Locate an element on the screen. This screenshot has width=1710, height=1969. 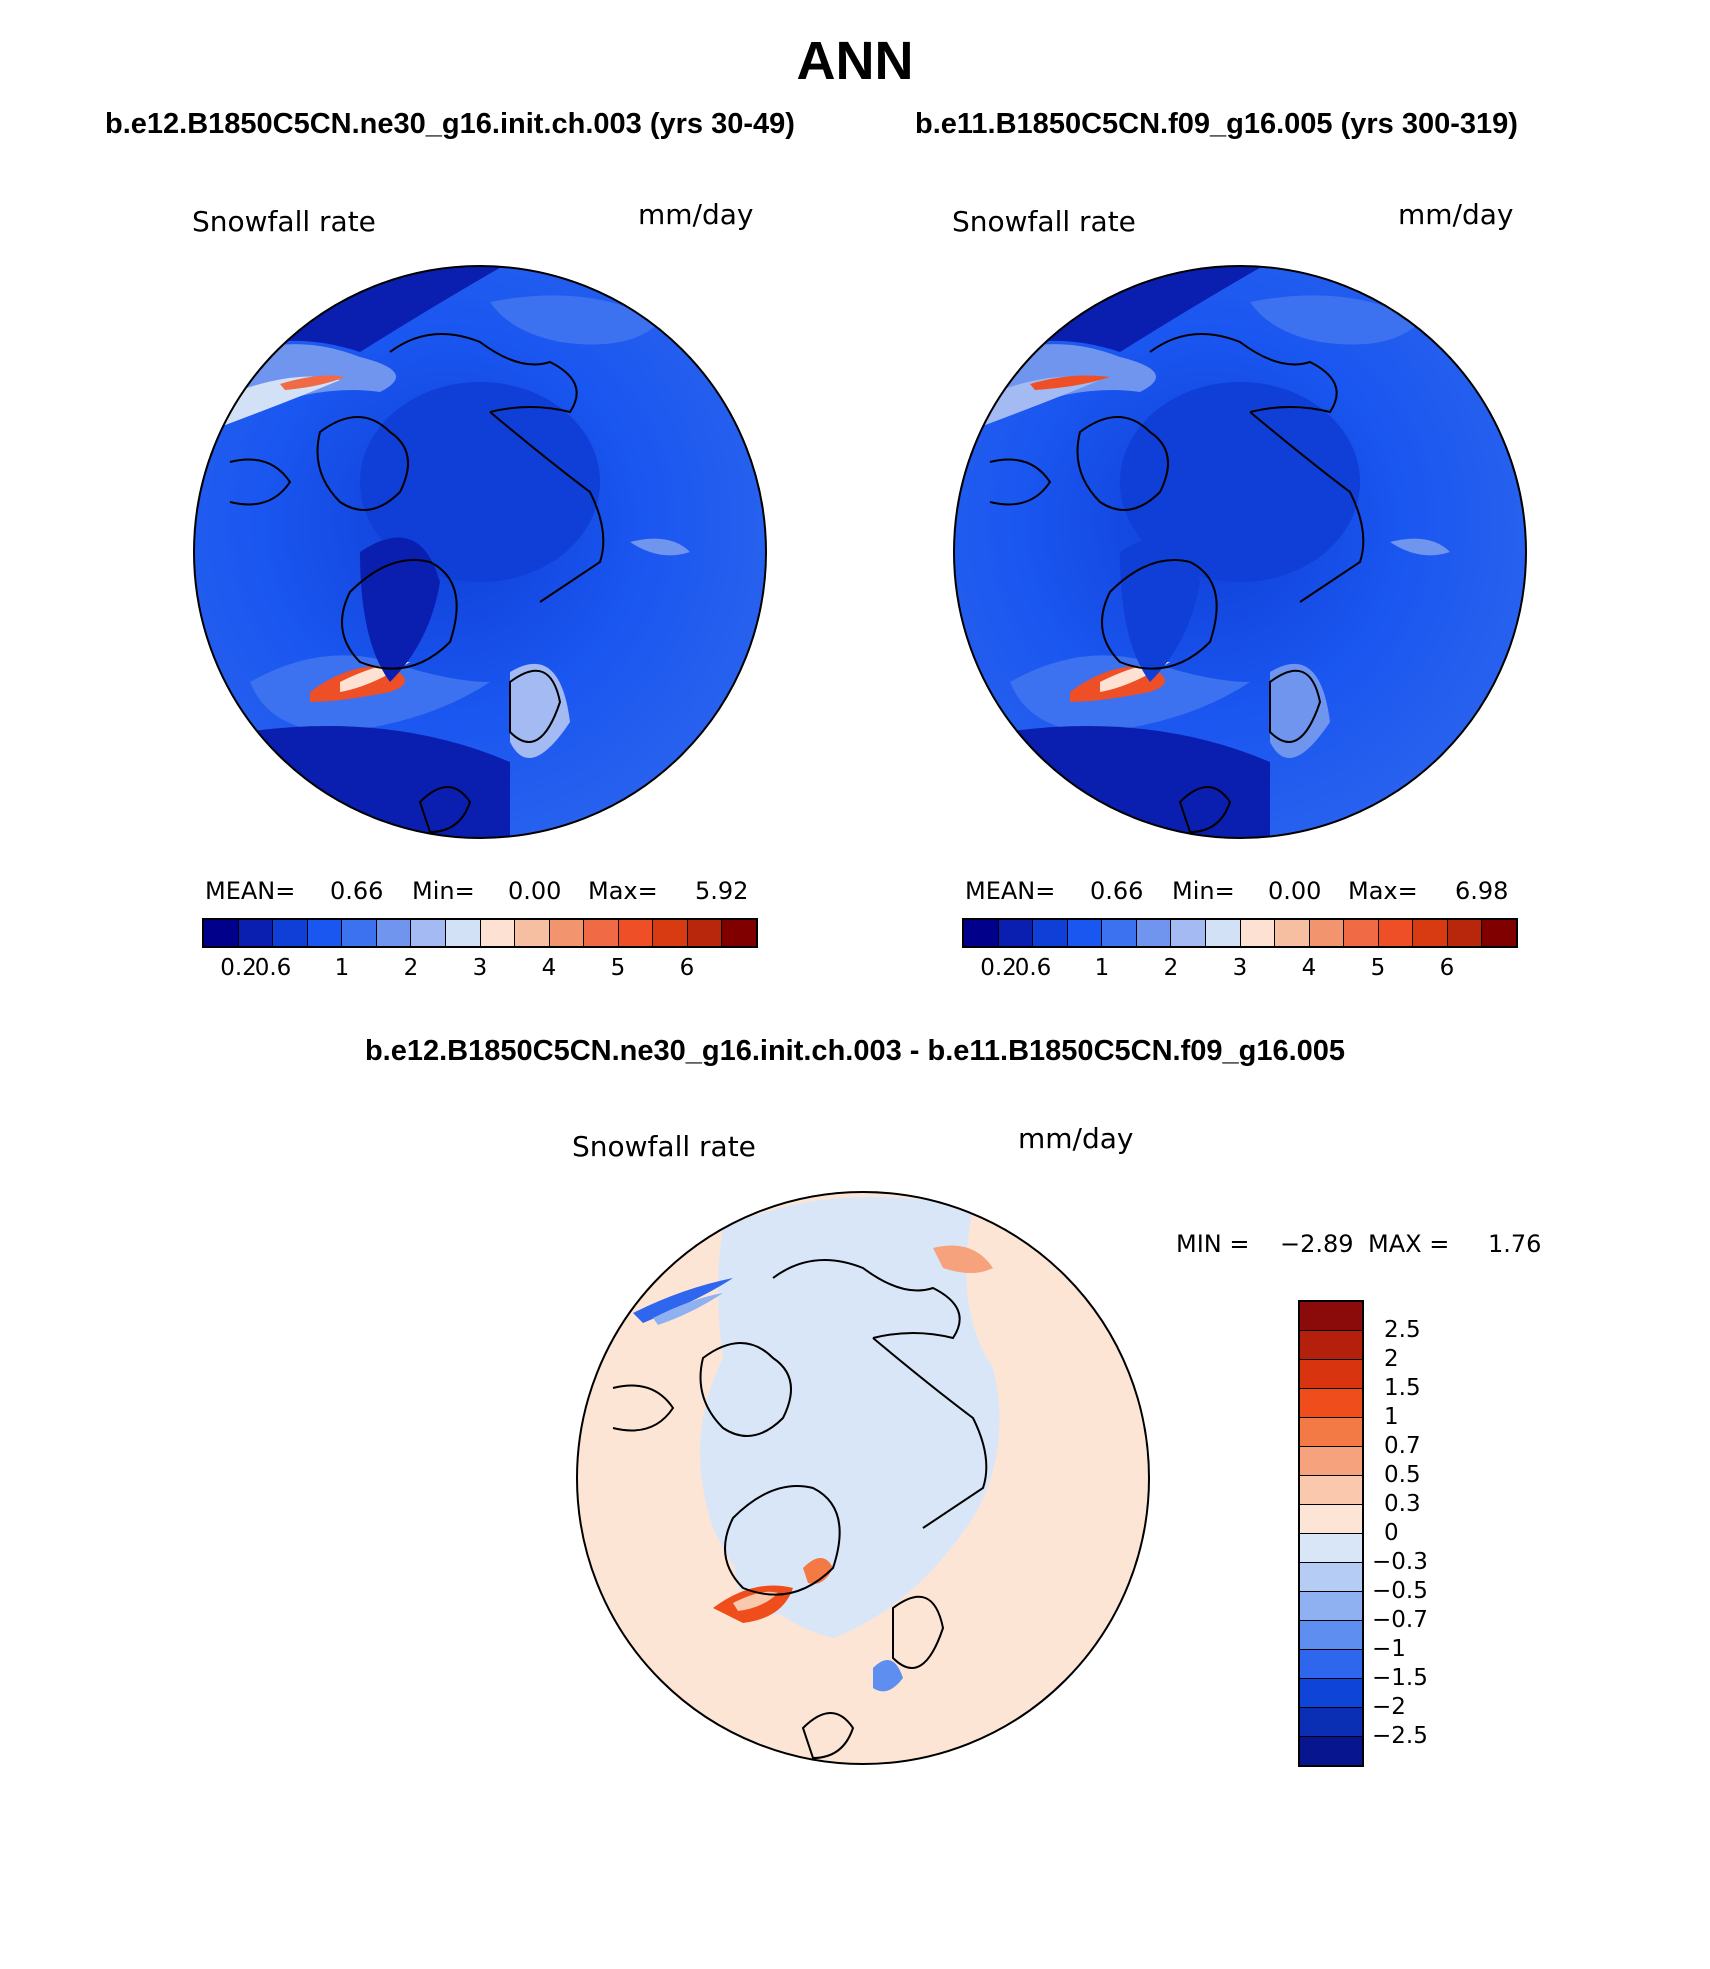
diff-max-label: MAX = is located at coordinates (1409, 1244).